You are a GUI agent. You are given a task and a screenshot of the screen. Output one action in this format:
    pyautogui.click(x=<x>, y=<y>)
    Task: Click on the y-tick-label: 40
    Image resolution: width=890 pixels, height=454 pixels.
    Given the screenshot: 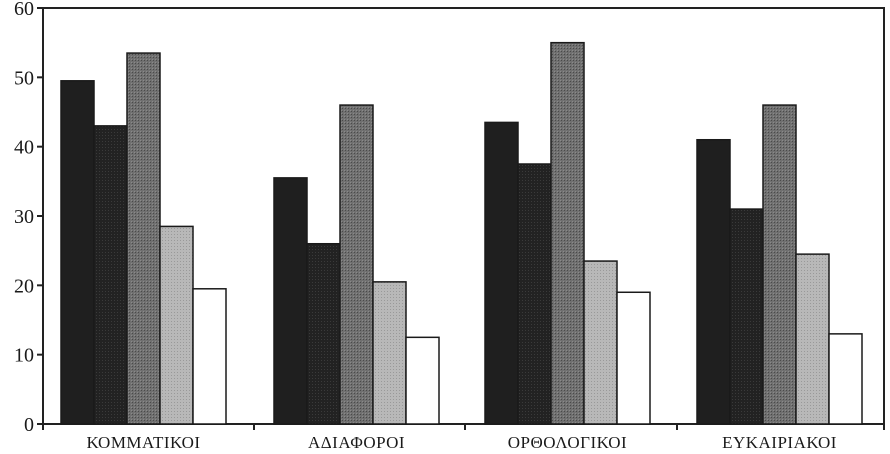 What is the action you would take?
    pyautogui.click(x=24, y=148)
    